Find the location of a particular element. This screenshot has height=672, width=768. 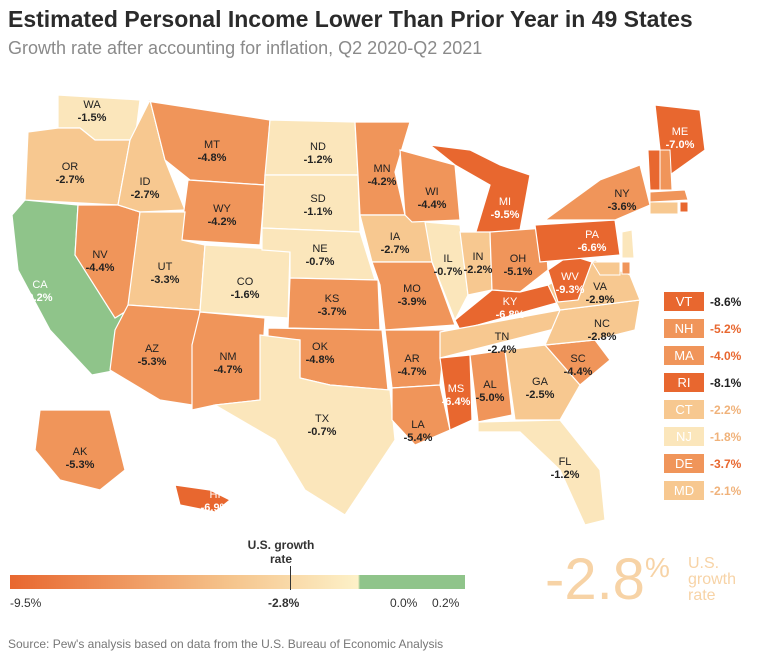

legend-row-de: DE -3.7% is located at coordinates (702, 463).